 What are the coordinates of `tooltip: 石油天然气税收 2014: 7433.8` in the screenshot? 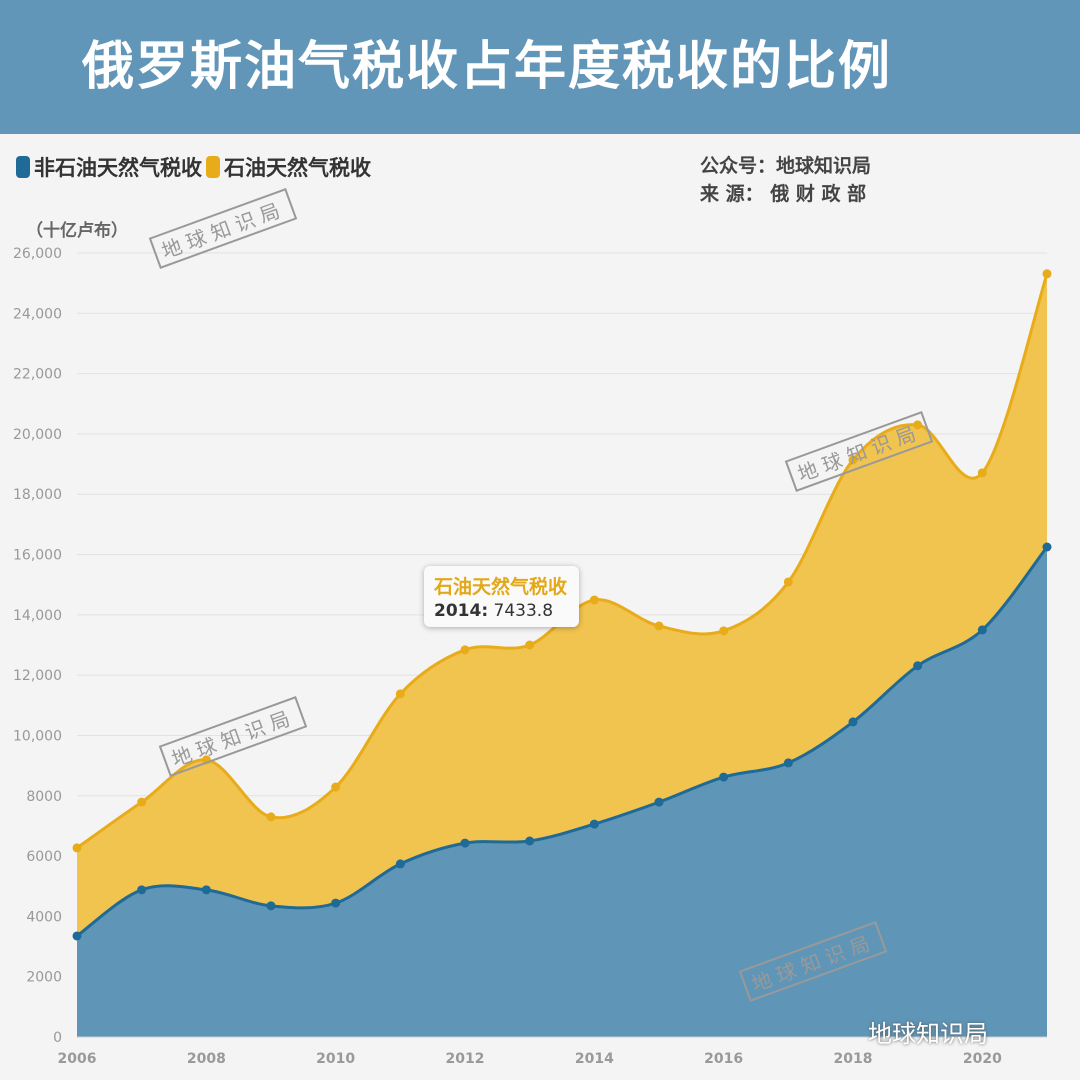 It's located at (502, 596).